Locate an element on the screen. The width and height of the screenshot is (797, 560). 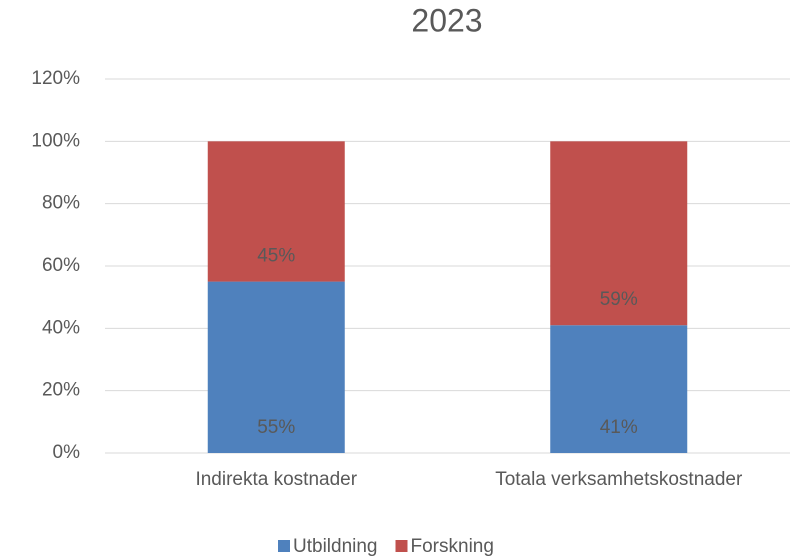
legend-label: Utbildning is located at coordinates (335, 546).